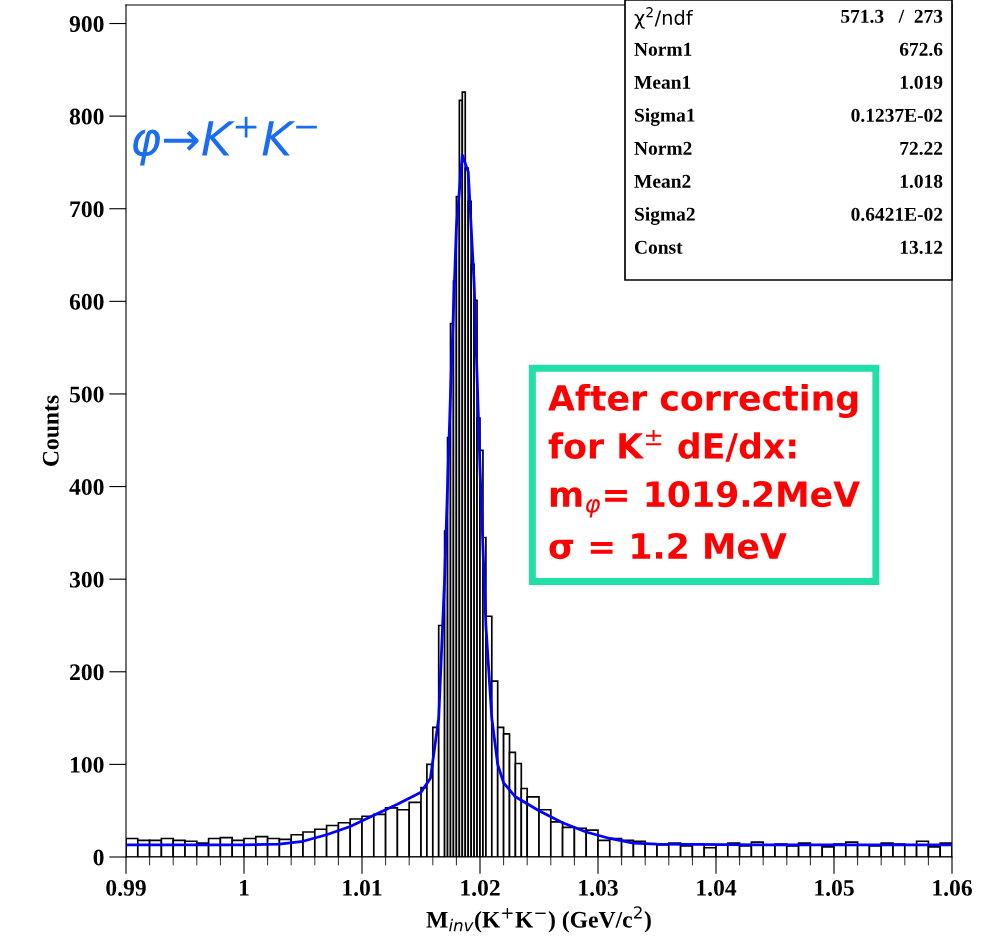  Describe the element at coordinates (921, 247) in the screenshot. I see `annotation: 13.12` at that location.